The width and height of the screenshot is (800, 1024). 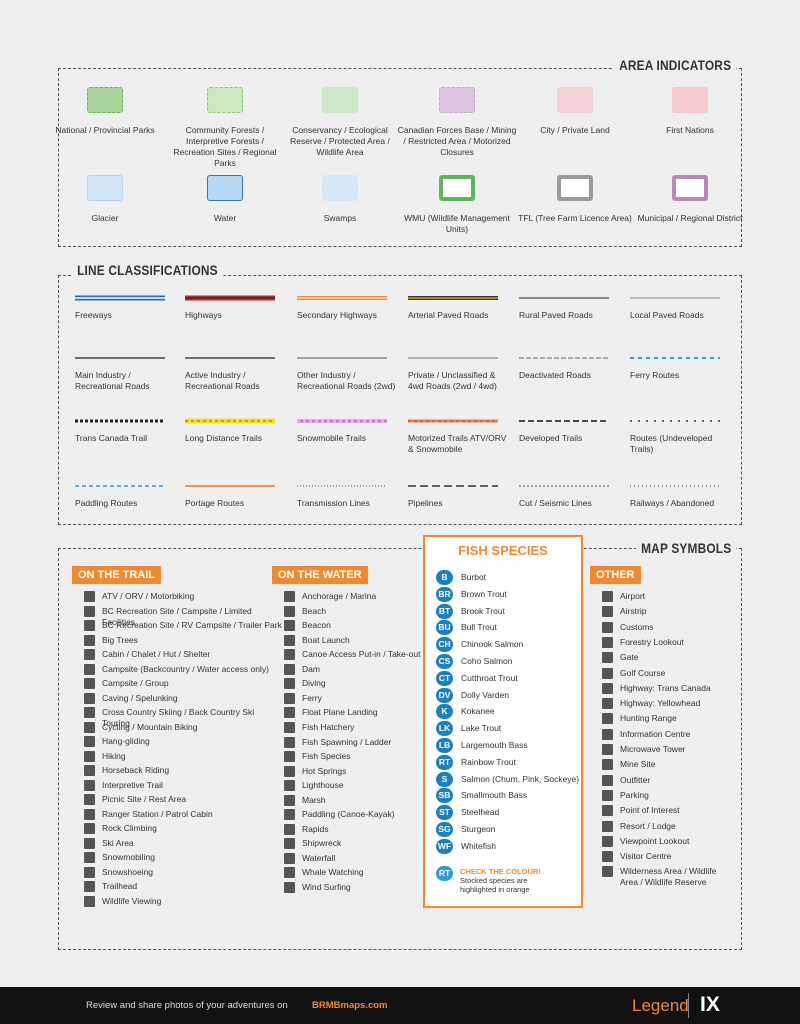 I want to click on symbol-label: Forestry Lookout, so click(x=652, y=641).